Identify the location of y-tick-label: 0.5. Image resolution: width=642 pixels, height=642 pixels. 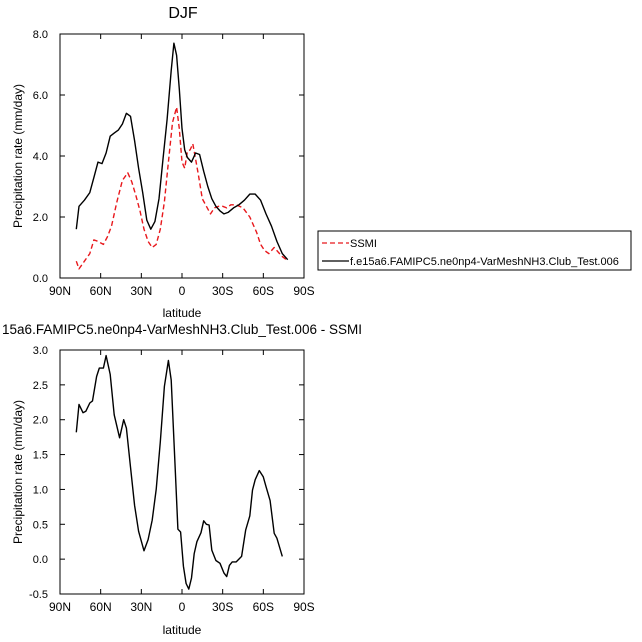
(40, 525).